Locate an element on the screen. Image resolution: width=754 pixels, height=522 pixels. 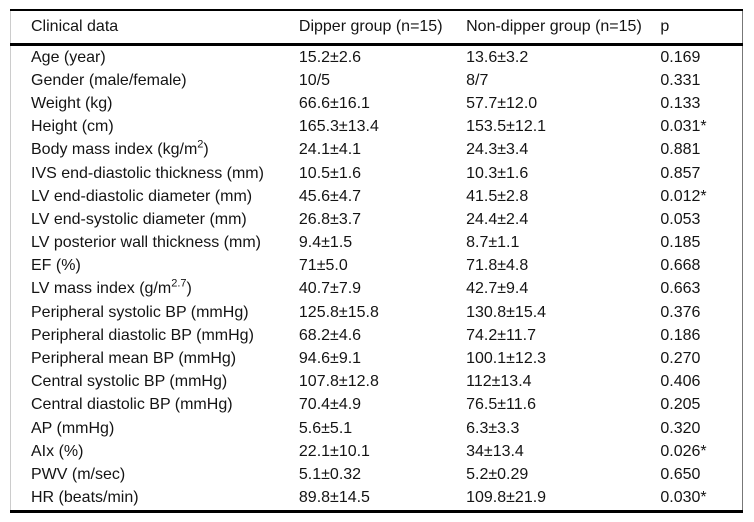
dipper-group-value: 9.4±1.5 is located at coordinates (325, 243).